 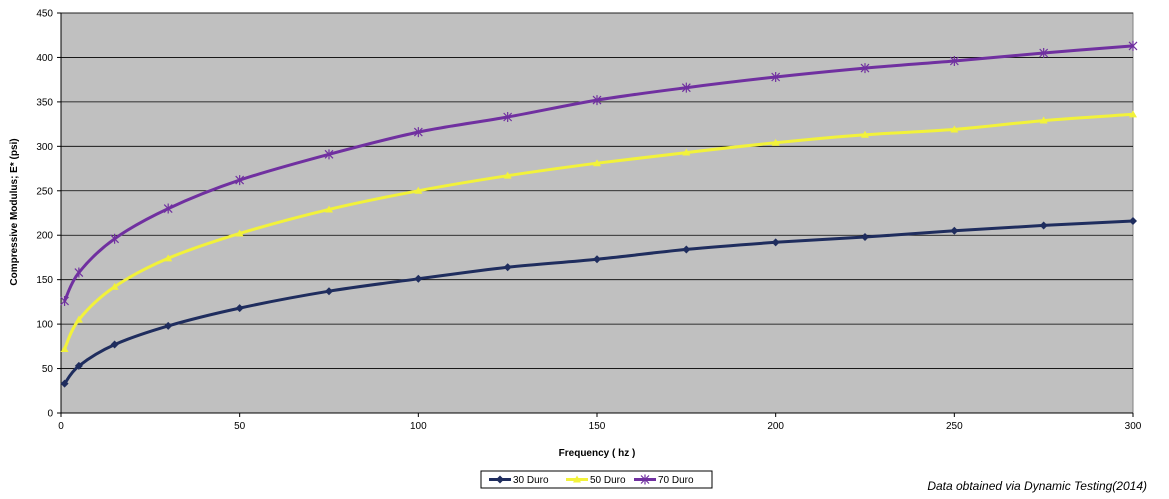 I want to click on legend-box, so click(x=596, y=479).